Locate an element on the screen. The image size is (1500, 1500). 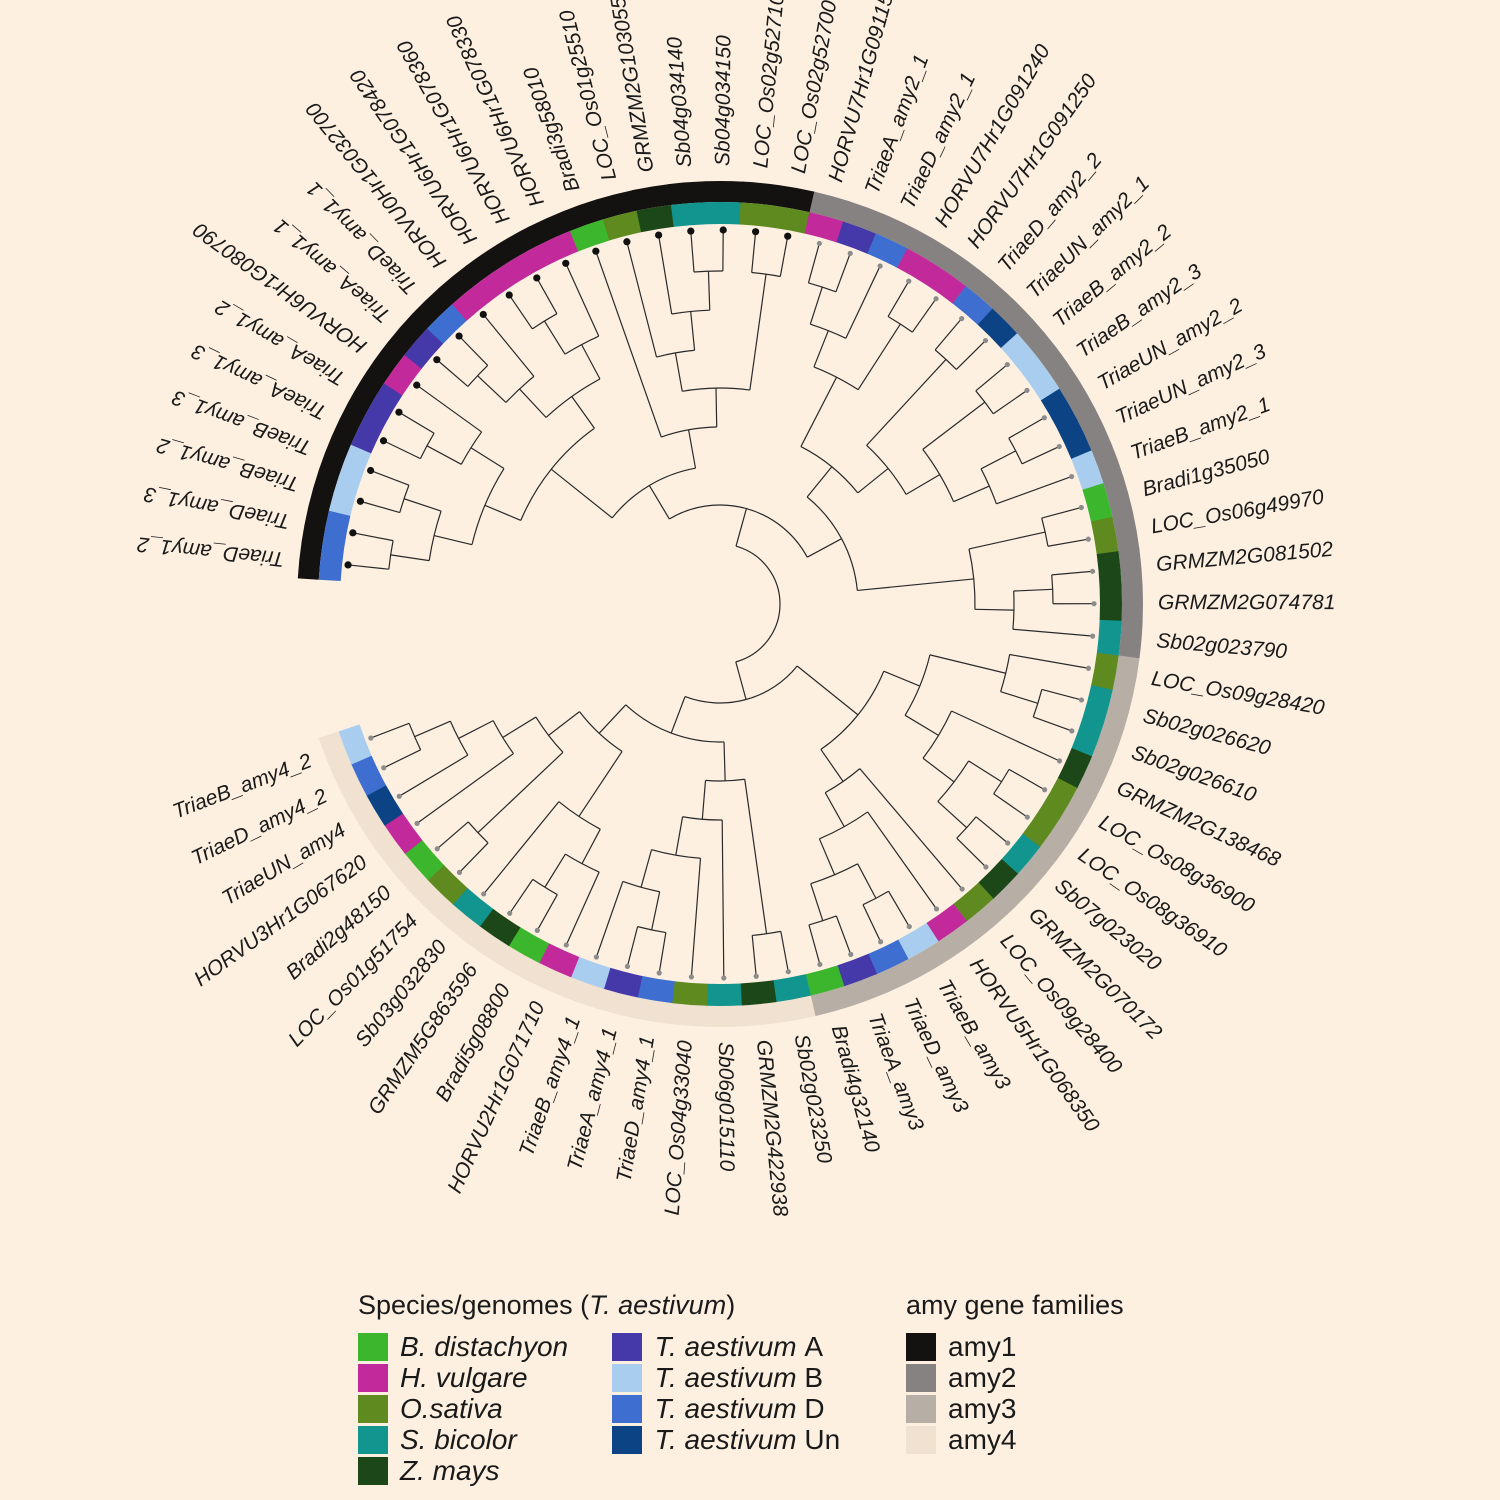
legend-label: S. bicolor is located at coordinates (458, 1439).